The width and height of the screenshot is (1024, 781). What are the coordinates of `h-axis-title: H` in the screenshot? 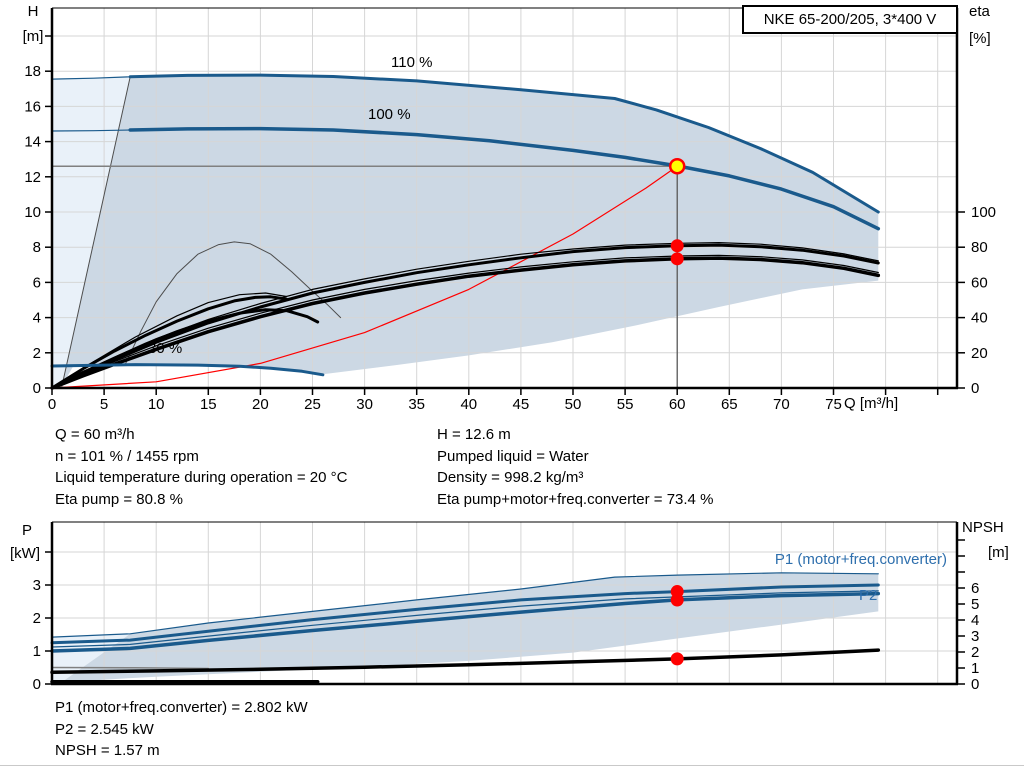 It's located at (33, 11).